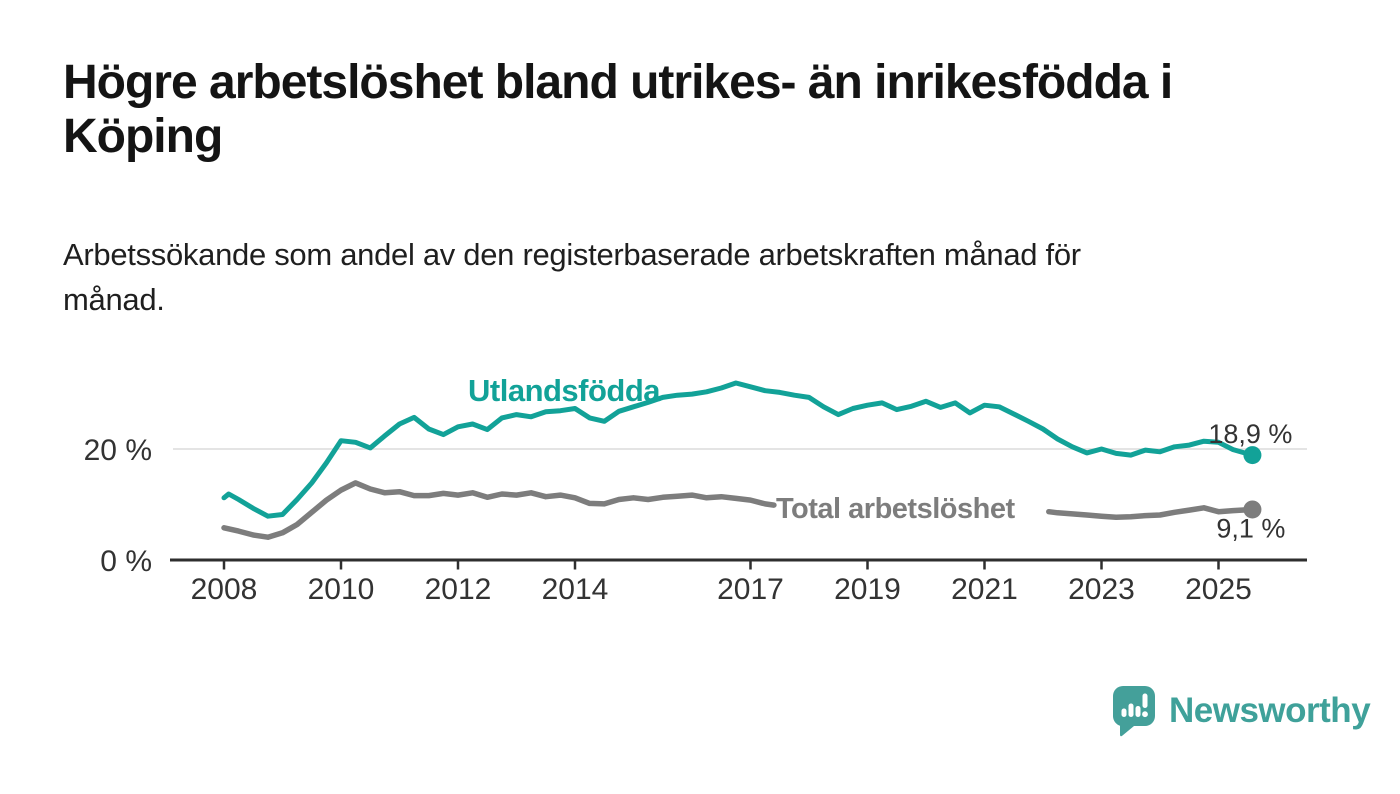  I want to click on newsworthy-logo-text: Newsworthy, so click(1270, 710).